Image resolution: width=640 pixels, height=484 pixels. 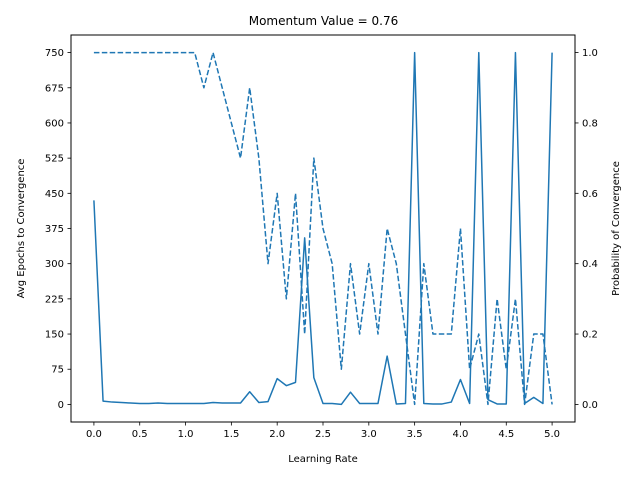 What do you see at coordinates (323, 459) in the screenshot?
I see `x-axis-label: Learning Rate` at bounding box center [323, 459].